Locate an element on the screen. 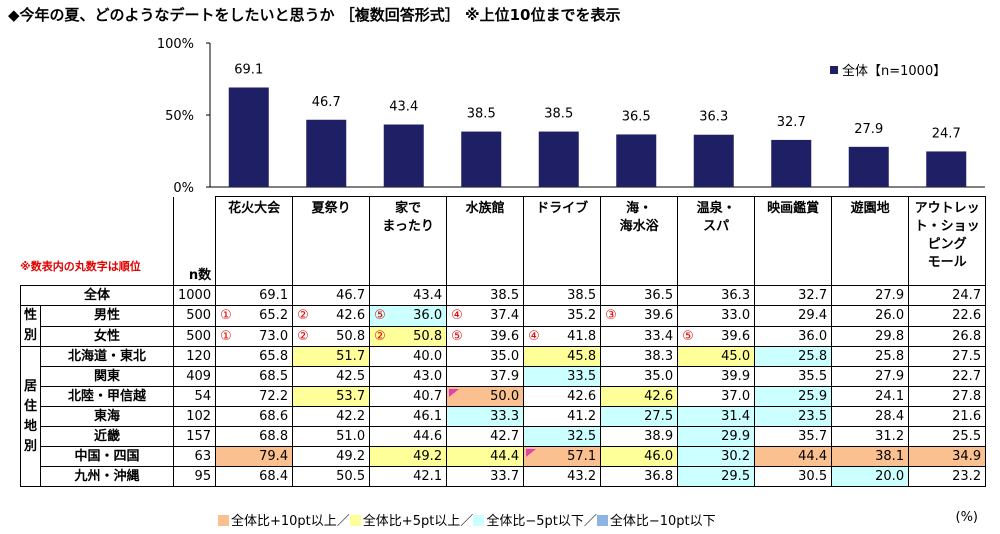 Image resolution: width=1000 pixels, height=534 pixels. table-cell: 21.6 is located at coordinates (947, 416).